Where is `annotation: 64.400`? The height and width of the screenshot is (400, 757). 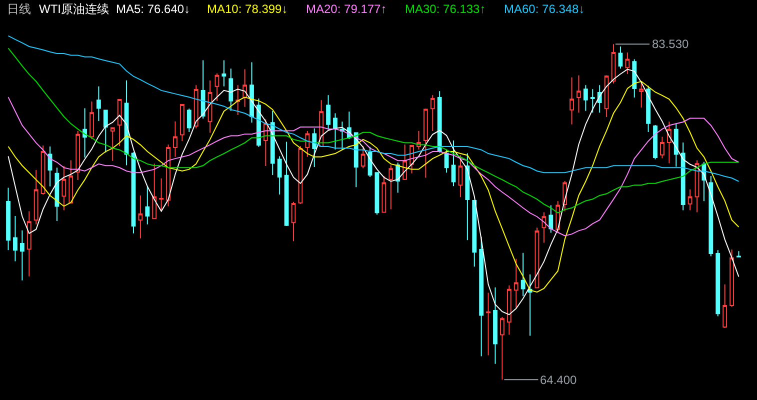
annotation: 64.400 is located at coordinates (559, 380).